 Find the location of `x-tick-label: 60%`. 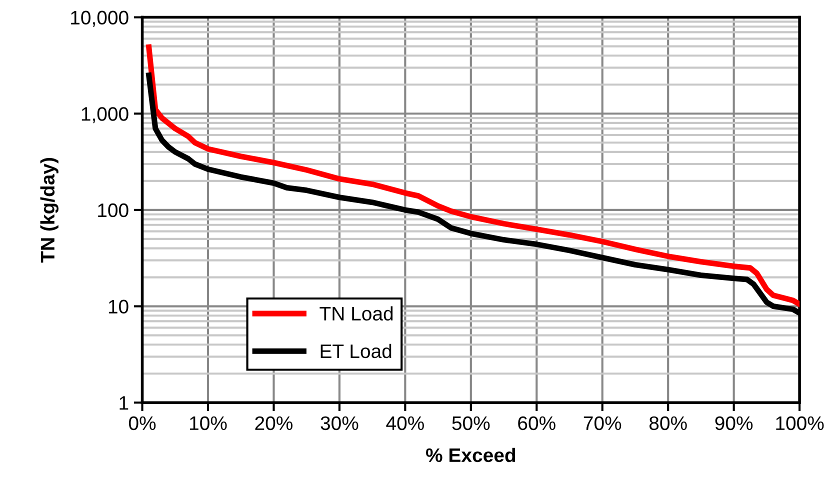

x-tick-label: 60% is located at coordinates (537, 423).